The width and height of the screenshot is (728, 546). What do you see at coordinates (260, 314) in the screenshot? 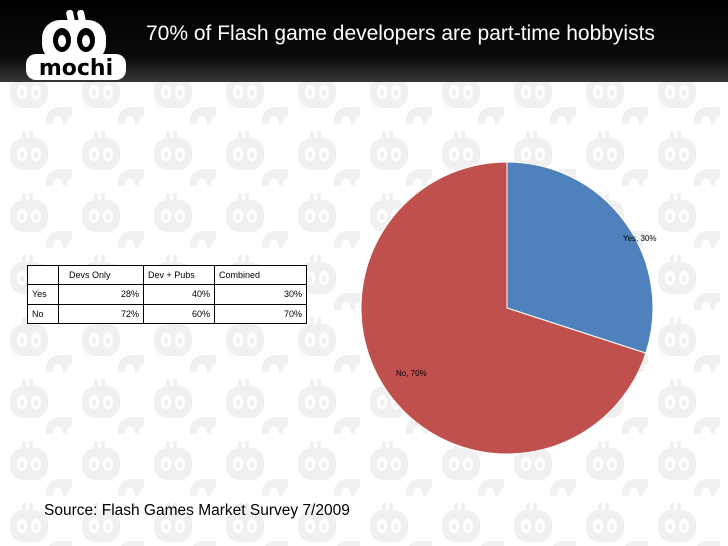
I see `table-cell: 70%` at bounding box center [260, 314].